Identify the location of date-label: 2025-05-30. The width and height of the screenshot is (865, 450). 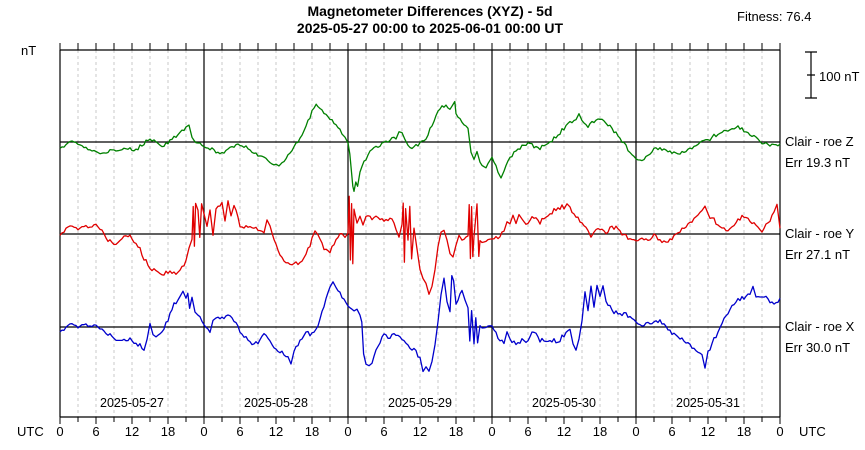
(564, 403).